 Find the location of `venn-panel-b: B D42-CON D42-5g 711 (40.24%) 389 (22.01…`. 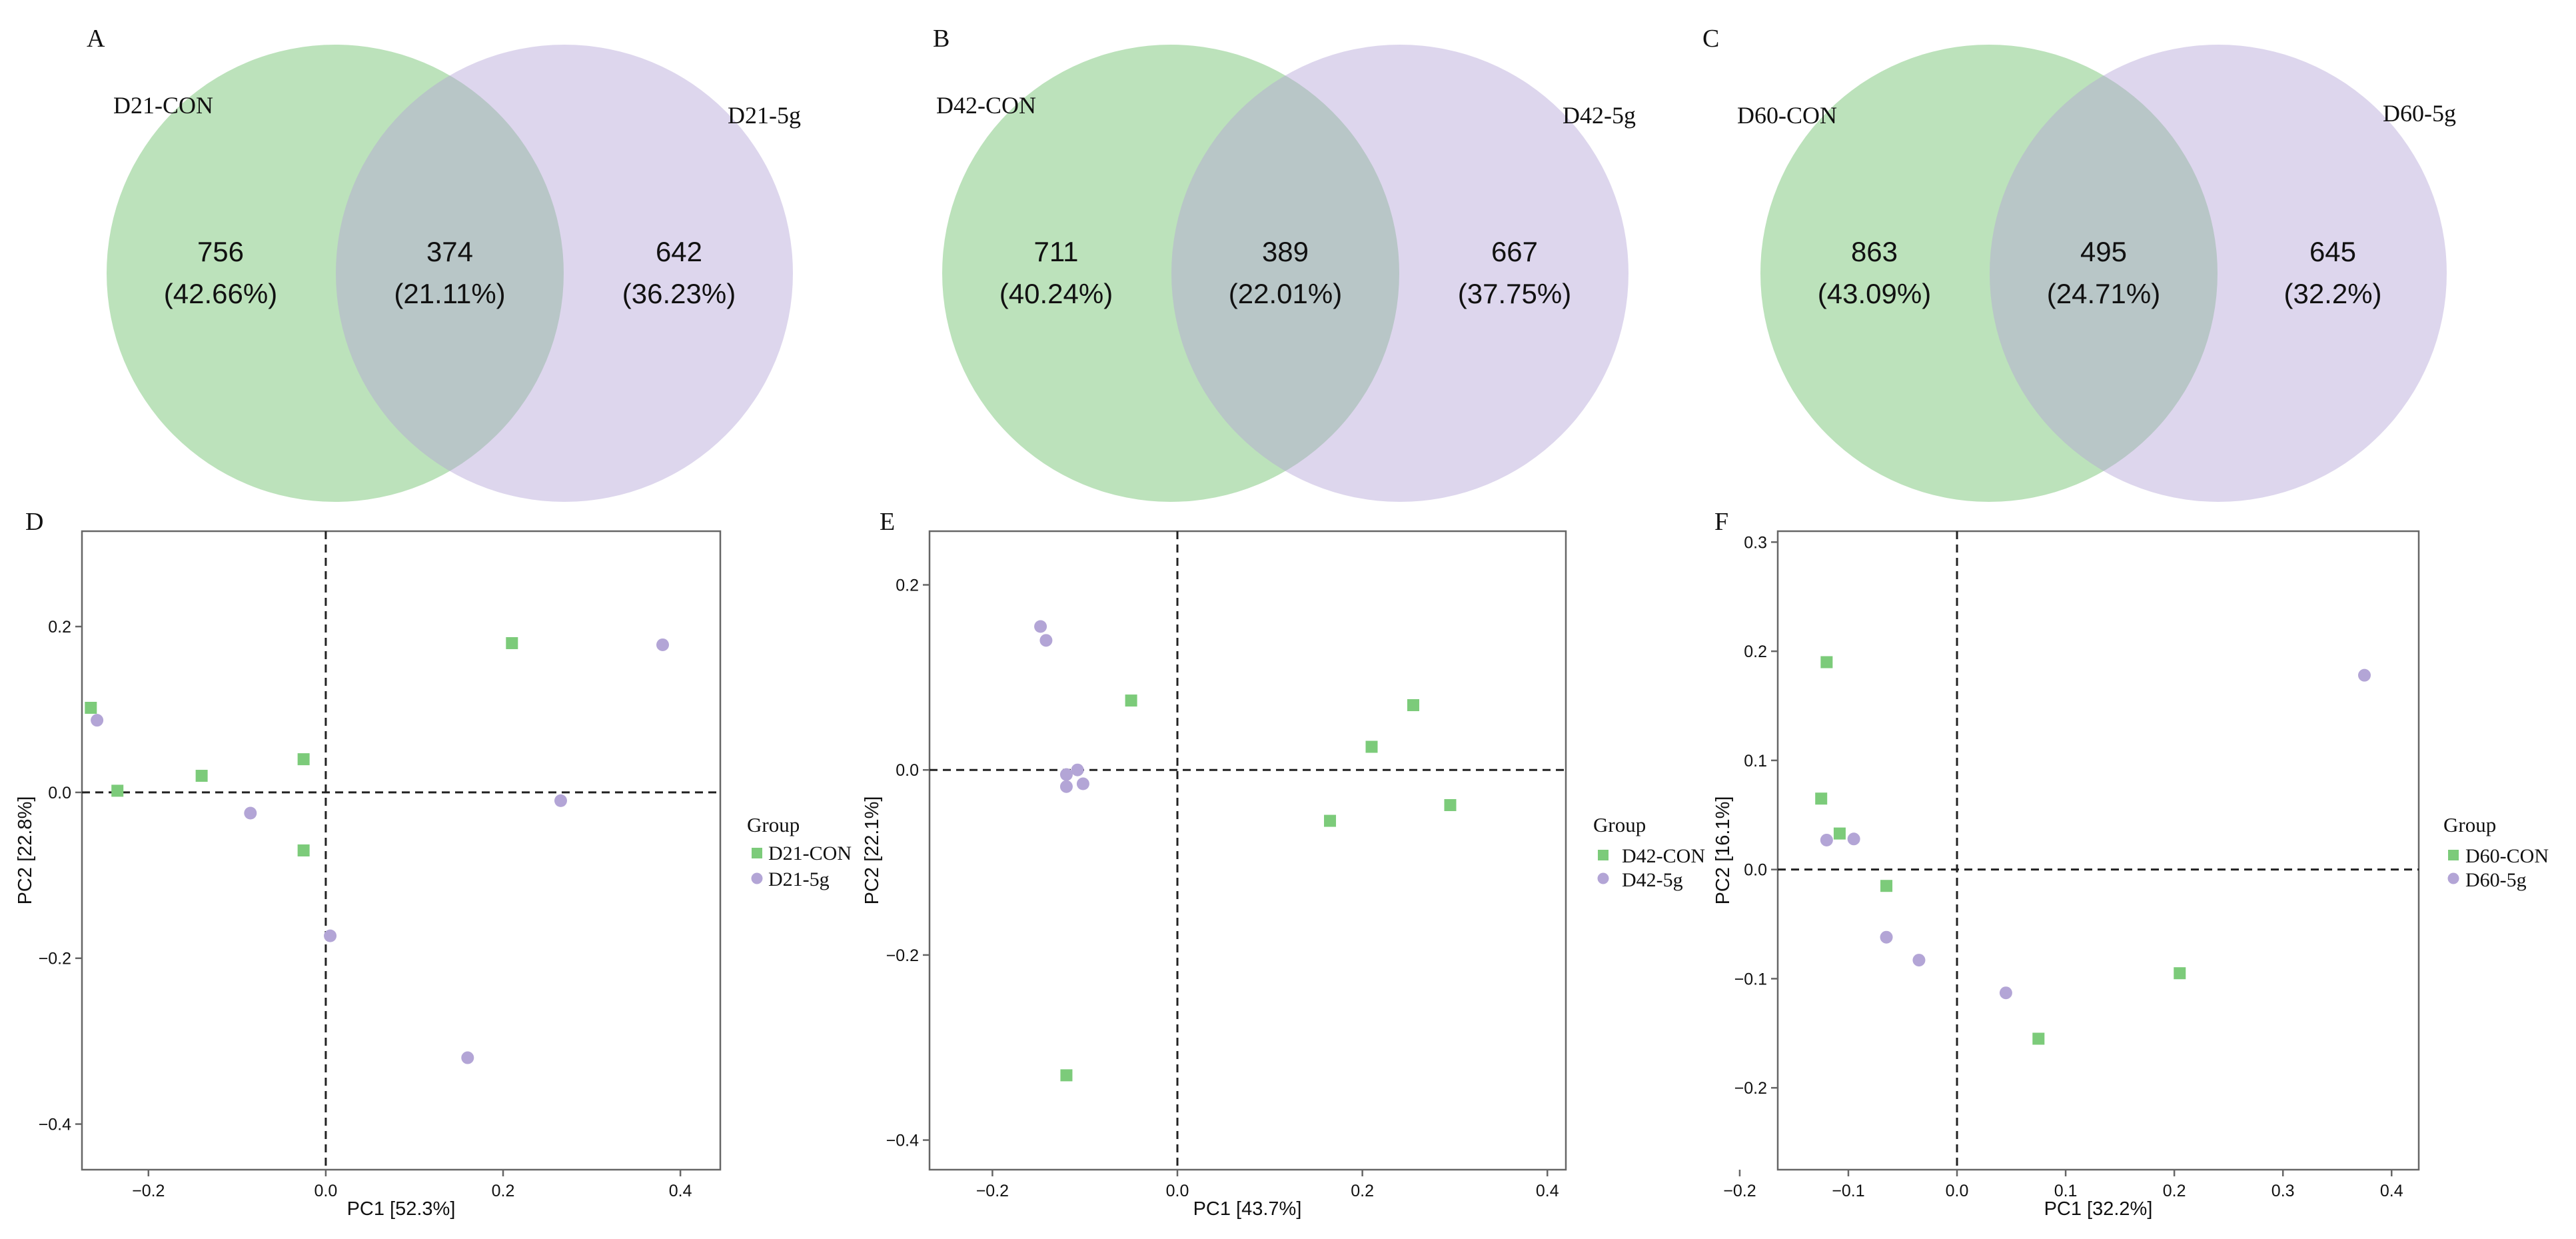

venn-panel-b: B D42-CON D42-5g 711 (40.24%) 389 (22.01… is located at coordinates (1285, 263).